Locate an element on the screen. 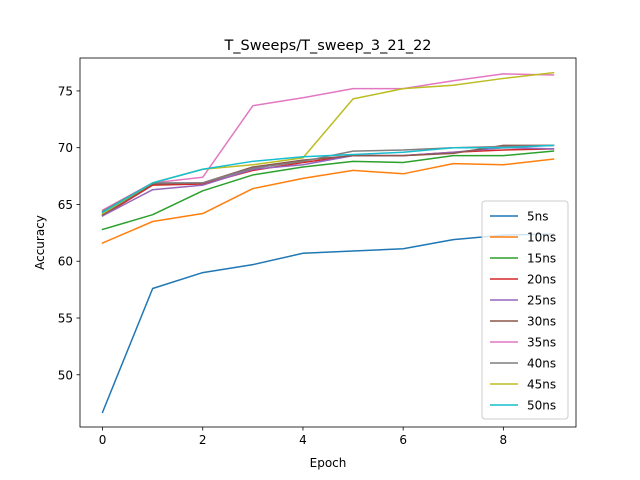 The height and width of the screenshot is (480, 640). y-axis-ticks: 50 55 60 65 70 75 is located at coordinates (69, 233).